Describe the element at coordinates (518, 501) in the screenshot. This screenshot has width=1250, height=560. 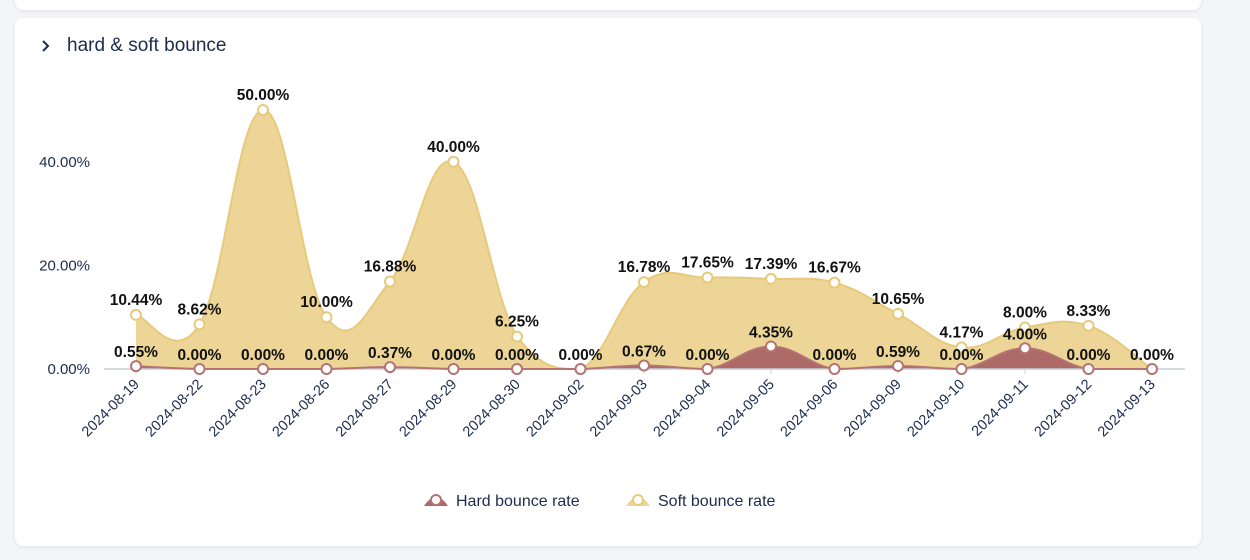
I see `legend-hard-bounce-label: Hard bounce rate` at that location.